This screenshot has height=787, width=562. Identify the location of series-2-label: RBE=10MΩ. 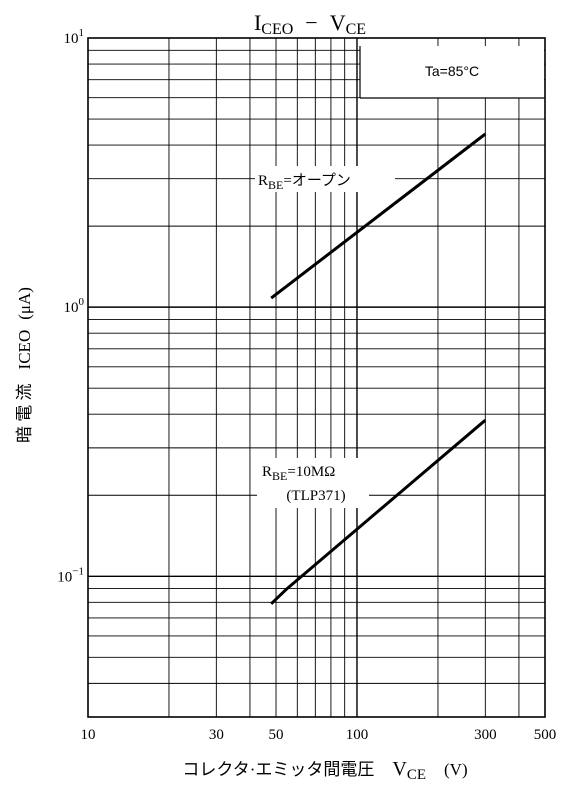
(298, 473).